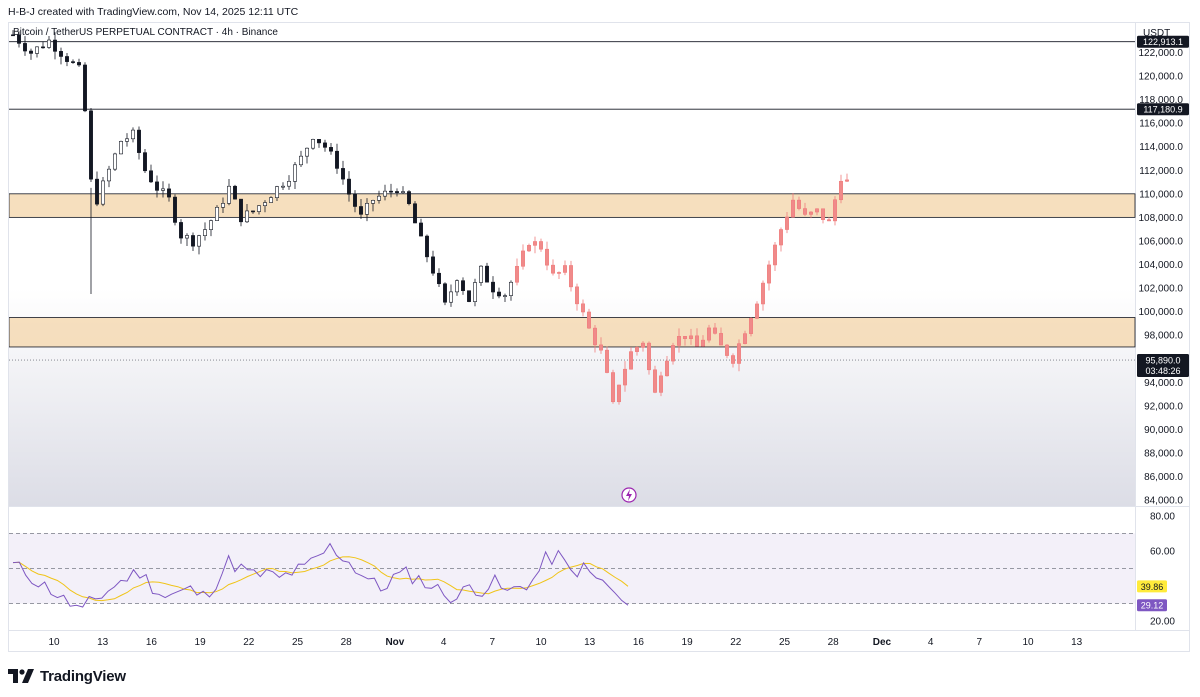 The width and height of the screenshot is (1200, 697). What do you see at coordinates (980, 642) in the screenshot?
I see `time-axis-tick-label: 7` at bounding box center [980, 642].